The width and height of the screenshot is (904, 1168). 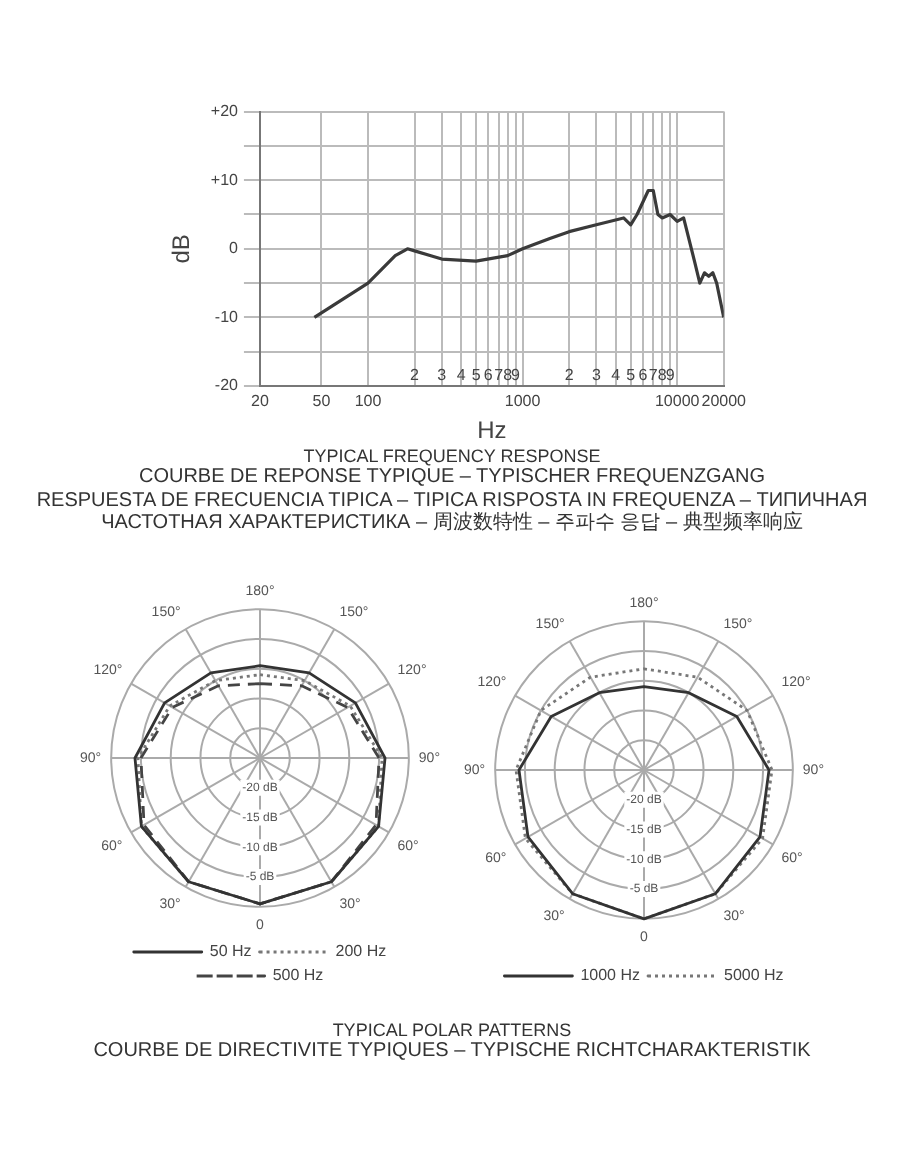 I want to click on text: COURBE DE DIRECTIVITE TYPIQUES – TYPISCHE RICHTCHARAKTERISTIK, so click(x=452, y=1050).